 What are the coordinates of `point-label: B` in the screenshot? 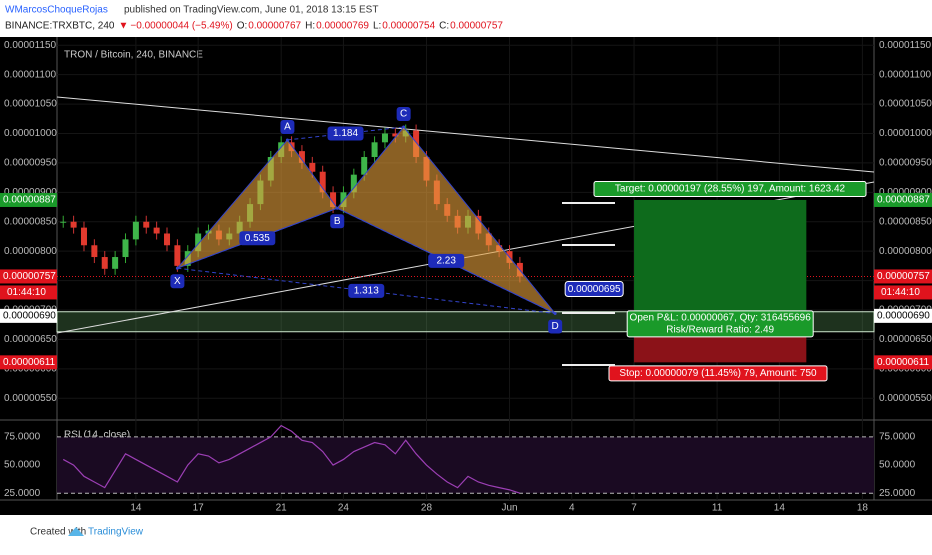 It's located at (337, 221).